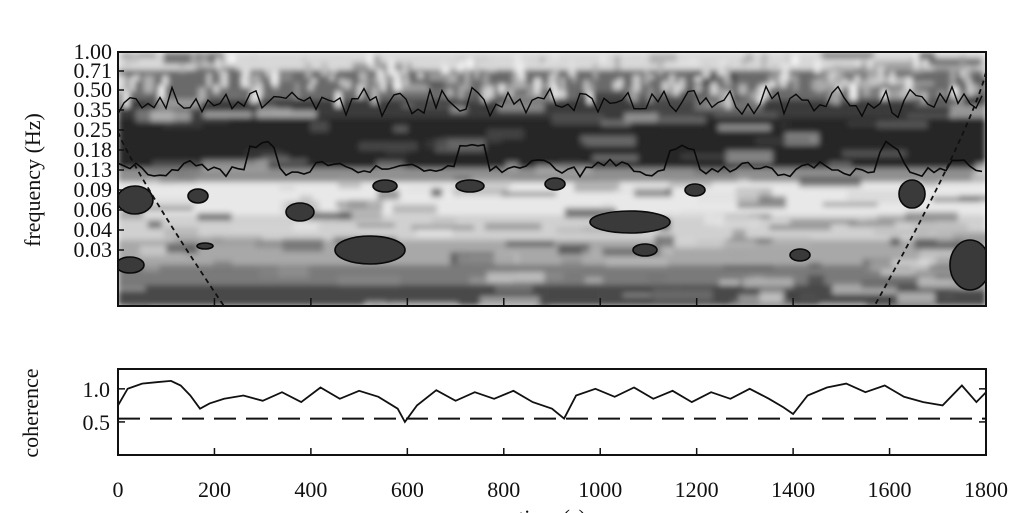 Image resolution: width=1029 pixels, height=513 pixels. What do you see at coordinates (30, 412) in the screenshot?
I see `coherence-ylabel: coherence` at bounding box center [30, 412].